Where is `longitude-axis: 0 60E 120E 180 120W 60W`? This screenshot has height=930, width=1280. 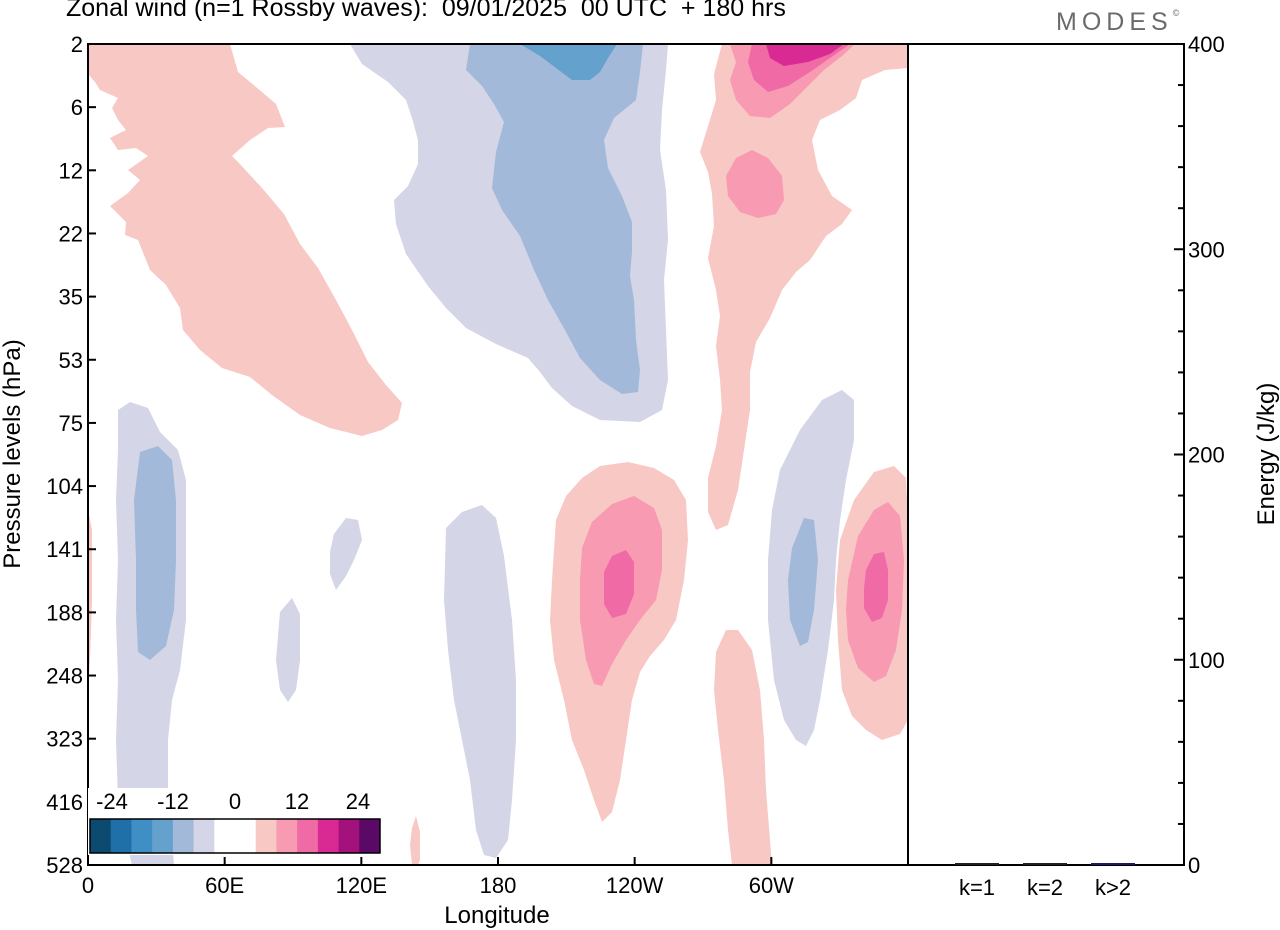
longitude-axis: 0 60E 120E 180 120W 60W is located at coordinates (438, 877).